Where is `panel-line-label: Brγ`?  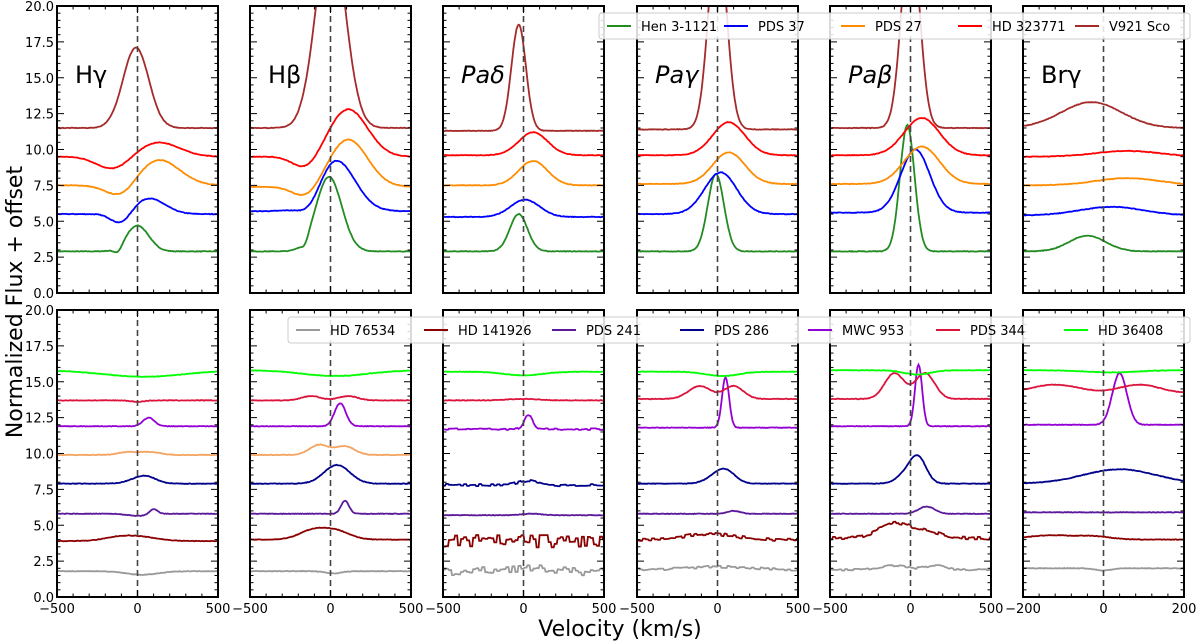
panel-line-label: Brγ is located at coordinates (1061, 75).